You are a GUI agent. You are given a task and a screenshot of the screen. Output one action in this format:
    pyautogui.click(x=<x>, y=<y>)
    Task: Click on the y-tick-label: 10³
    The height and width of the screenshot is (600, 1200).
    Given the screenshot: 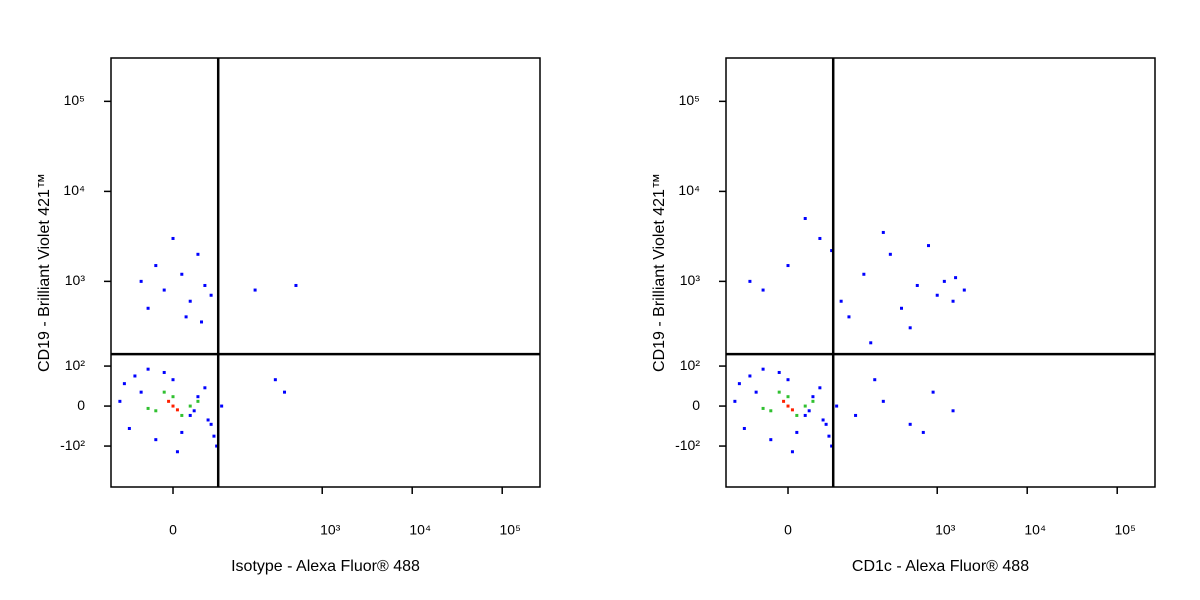 What is the action you would take?
    pyautogui.click(x=75, y=280)
    